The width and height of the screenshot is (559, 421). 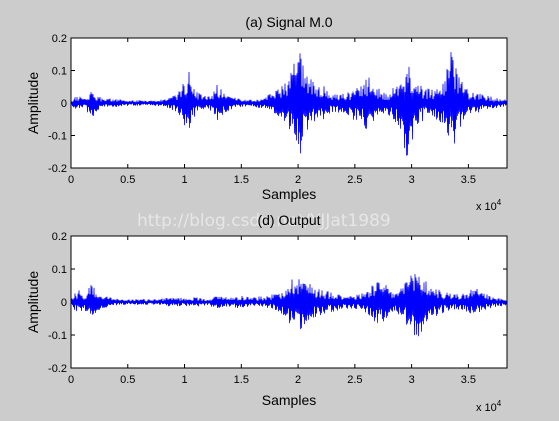 I want to click on waveform-output, so click(x=289, y=305).